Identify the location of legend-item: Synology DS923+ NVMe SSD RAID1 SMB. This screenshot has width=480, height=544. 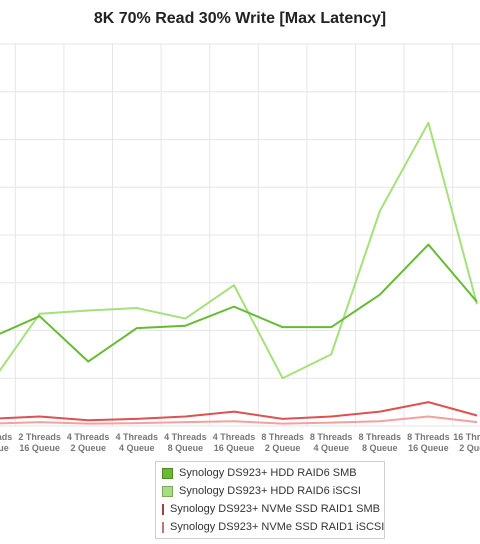
(271, 509).